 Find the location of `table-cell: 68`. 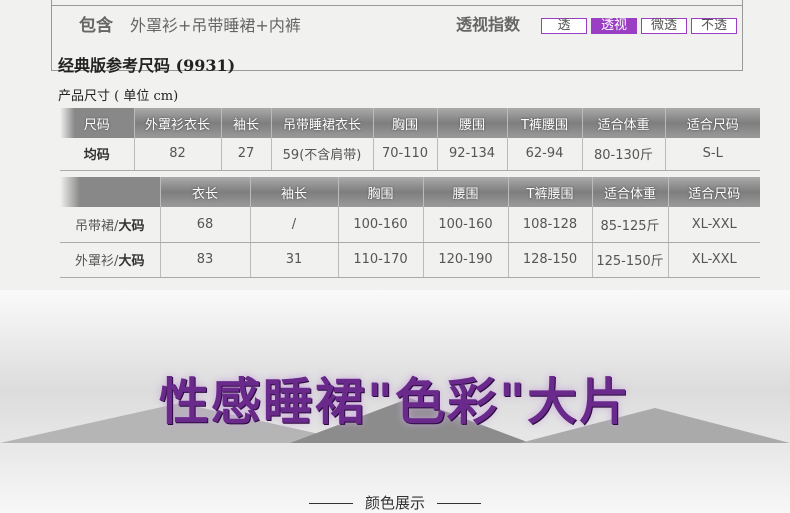

table-cell: 68 is located at coordinates (204, 225).